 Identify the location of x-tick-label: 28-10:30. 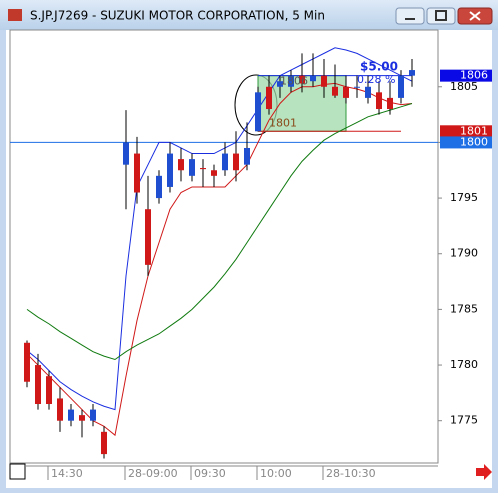
(351, 473).